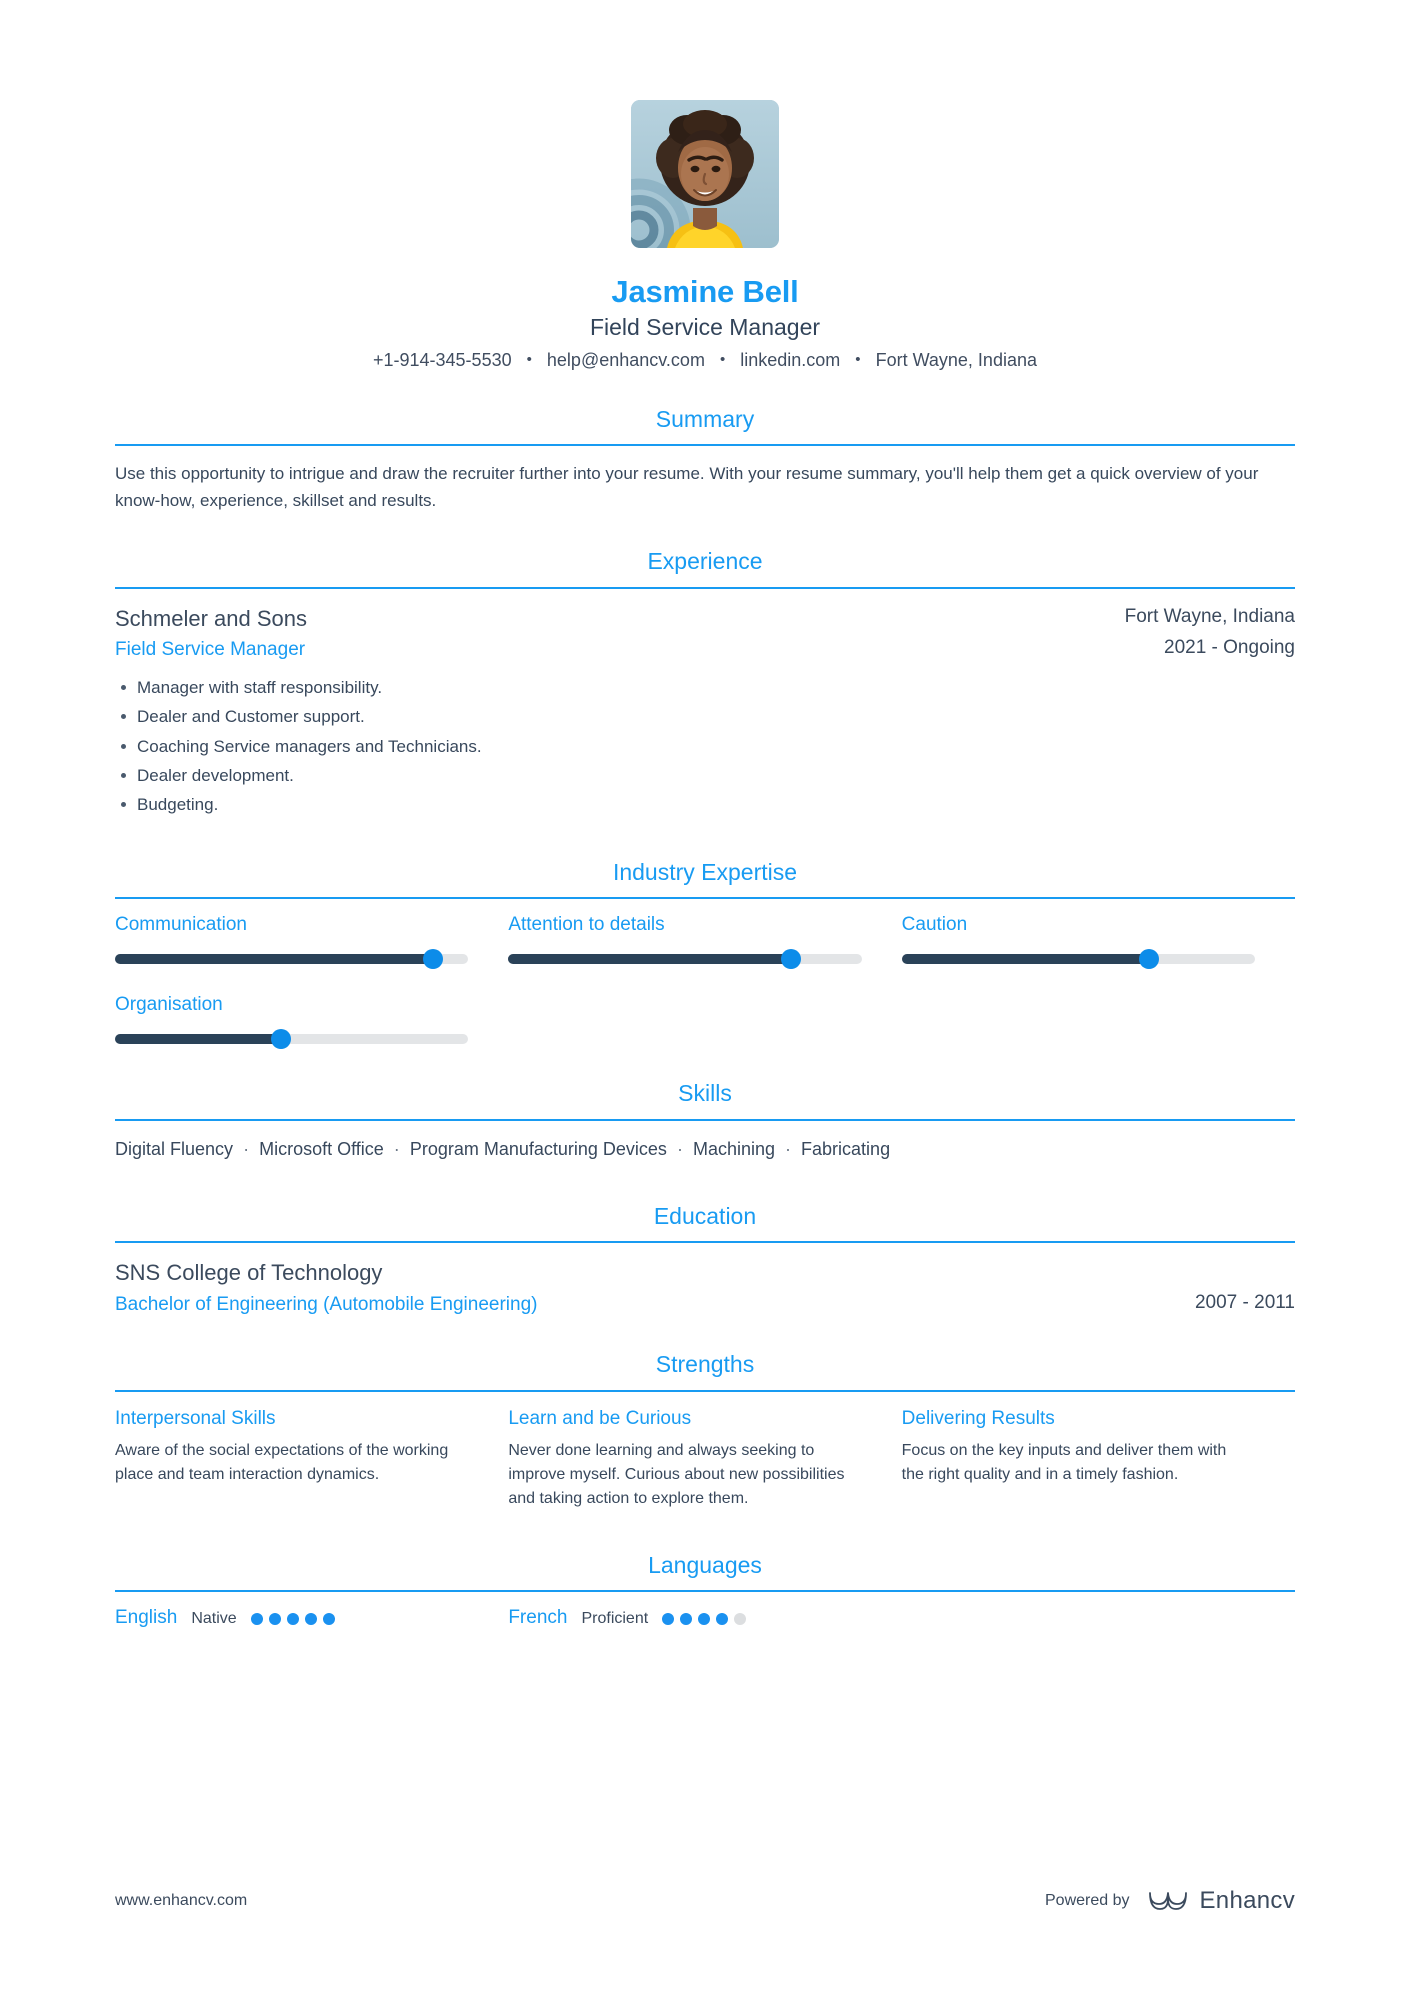 The image size is (1410, 1995). What do you see at coordinates (249, 1273) in the screenshot?
I see `education-school: SNS College of Technology` at bounding box center [249, 1273].